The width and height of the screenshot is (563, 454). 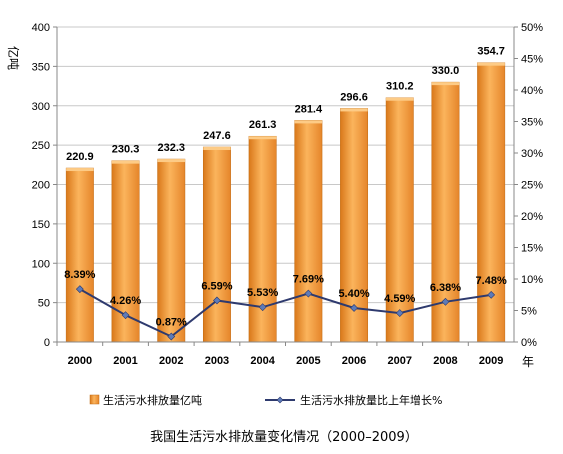 I want to click on legend-item-bar: 生活污水排放量亿吨, so click(x=145, y=400).